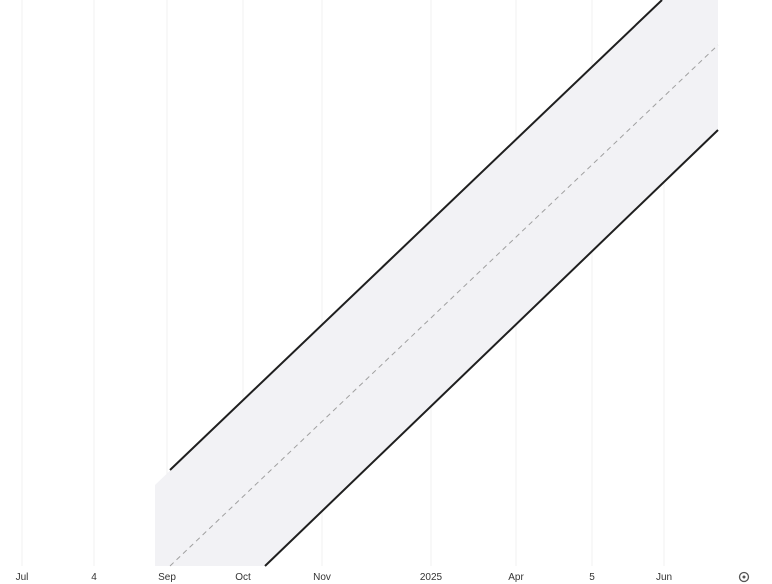  Describe the element at coordinates (664, 577) in the screenshot. I see `x-tick-label: Jun` at that location.